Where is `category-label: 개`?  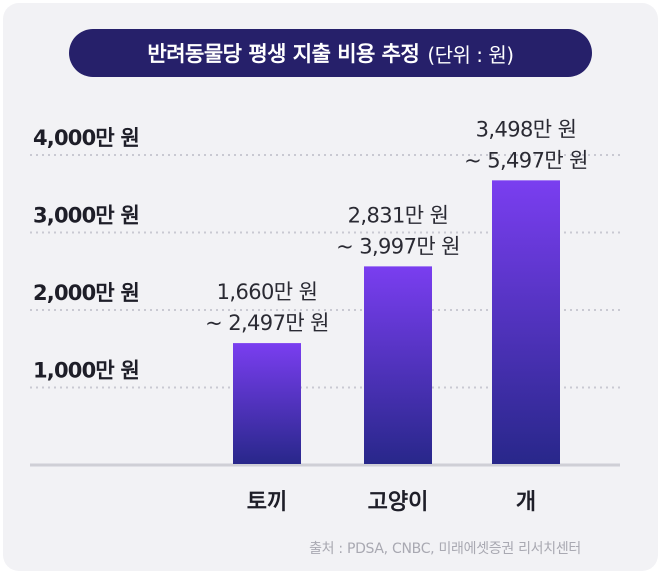 category-label: 개 is located at coordinates (526, 502).